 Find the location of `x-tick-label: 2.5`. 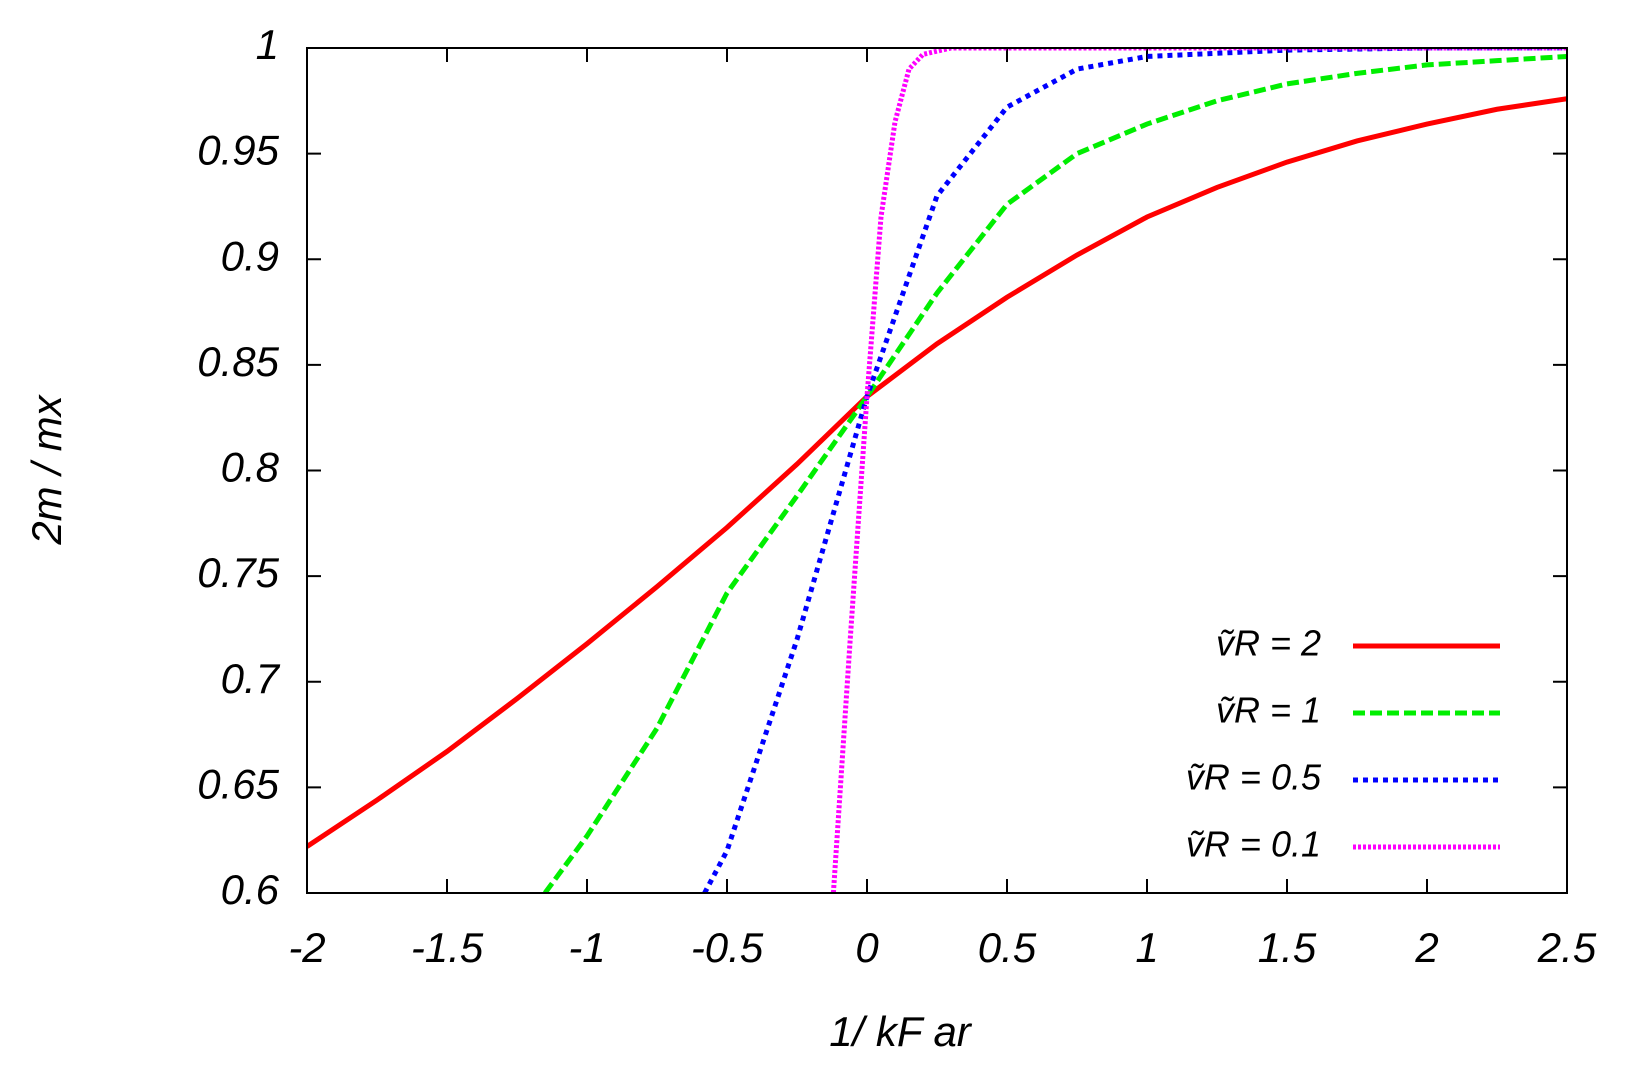

x-tick-label: 2.5 is located at coordinates (1567, 947).